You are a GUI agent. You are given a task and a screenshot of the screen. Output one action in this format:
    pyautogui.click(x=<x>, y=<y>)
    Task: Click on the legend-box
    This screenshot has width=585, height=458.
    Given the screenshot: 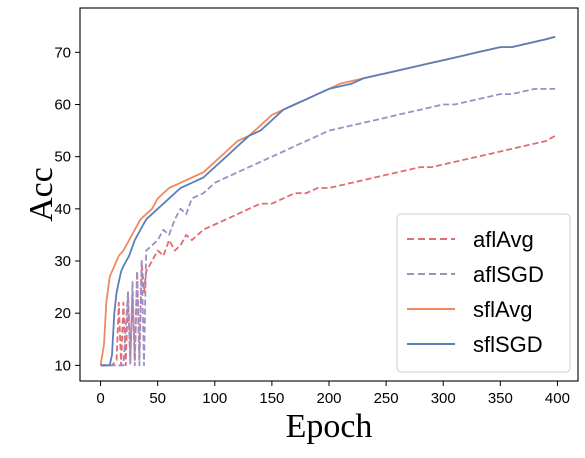 What is the action you would take?
    pyautogui.click(x=483, y=293)
    